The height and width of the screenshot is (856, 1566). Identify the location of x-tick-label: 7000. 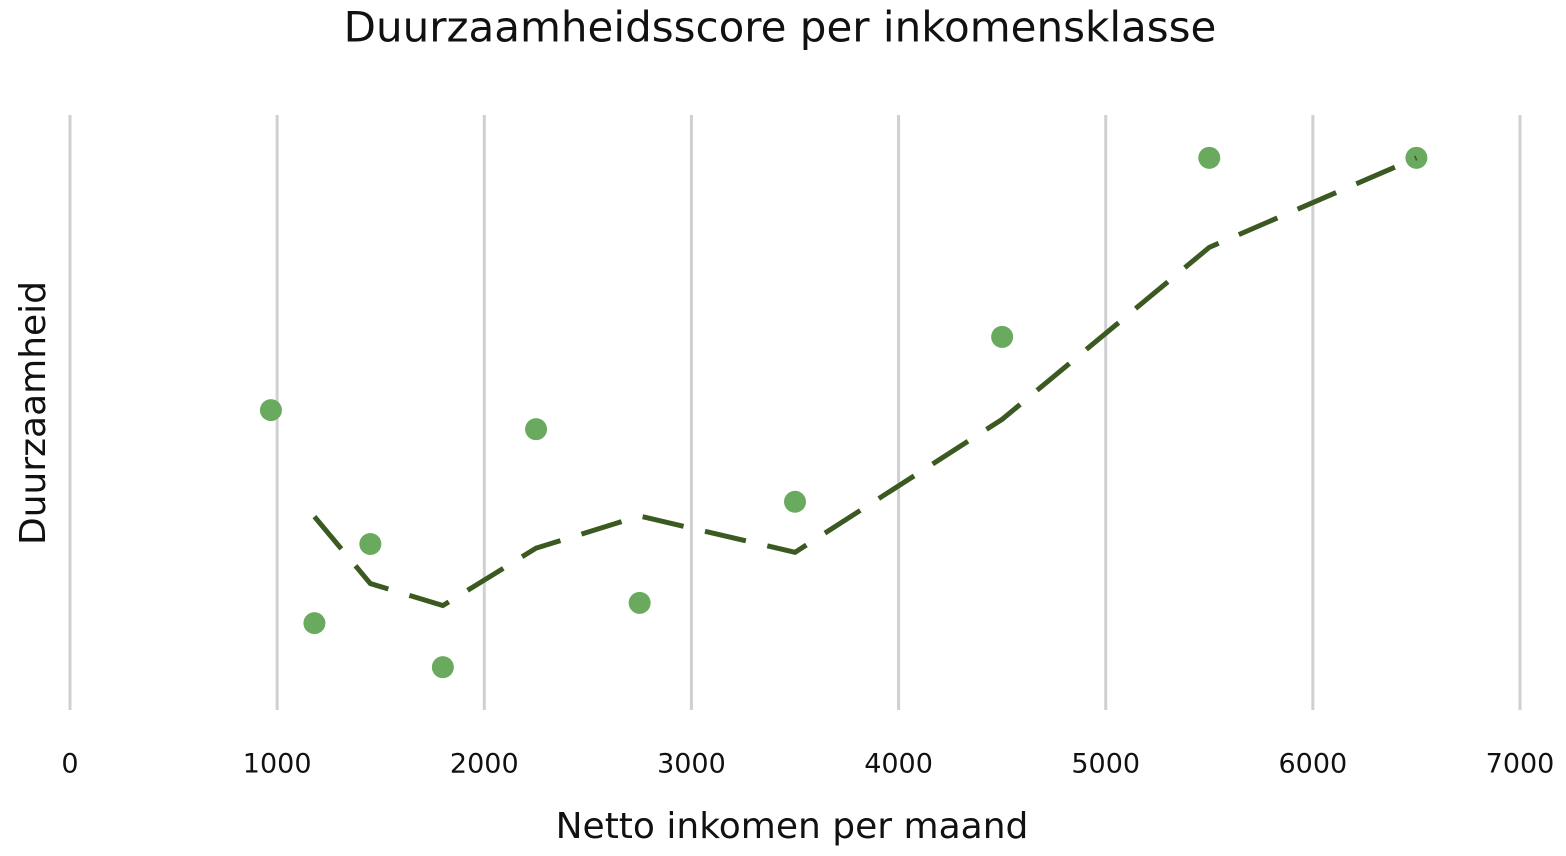
(1520, 764).